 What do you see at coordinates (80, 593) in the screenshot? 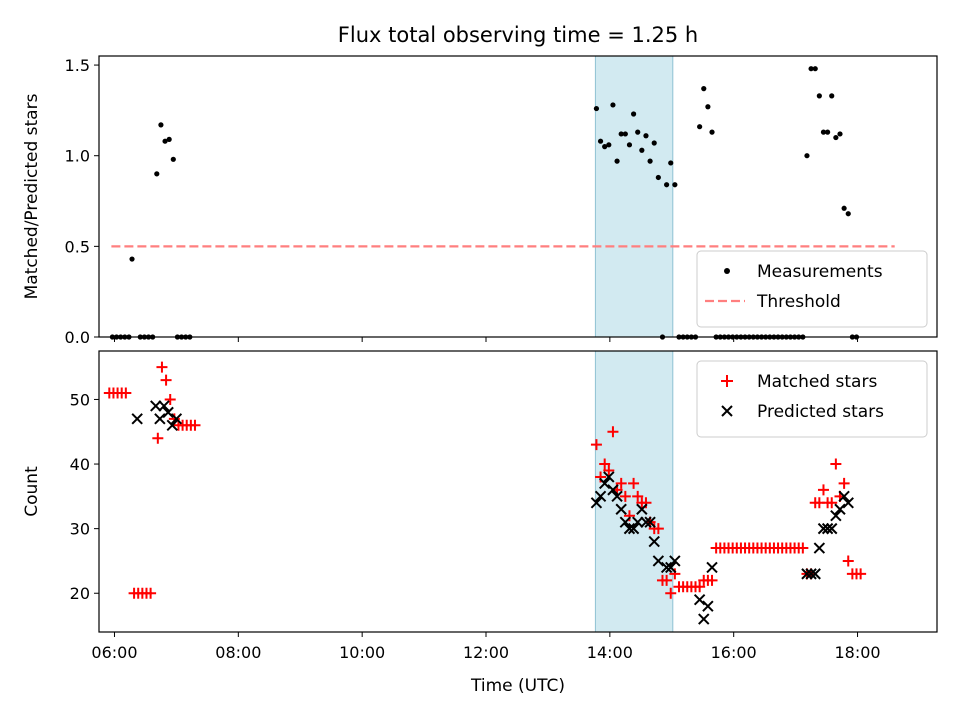
I see `y-tick-label: 20` at bounding box center [80, 593].